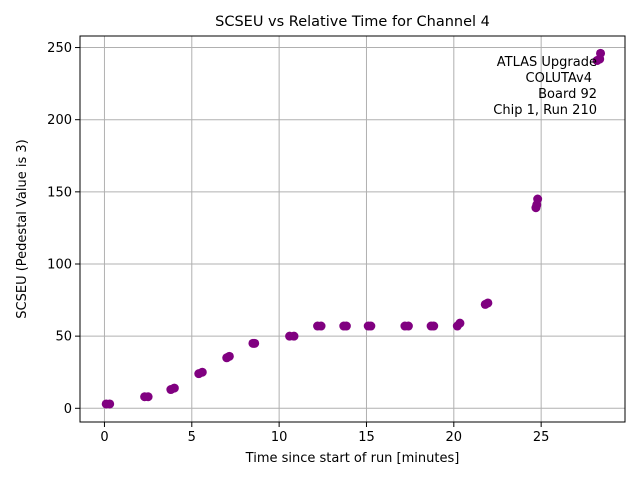 The image size is (640, 480). I want to click on y-tick-label: 100, so click(59, 264).